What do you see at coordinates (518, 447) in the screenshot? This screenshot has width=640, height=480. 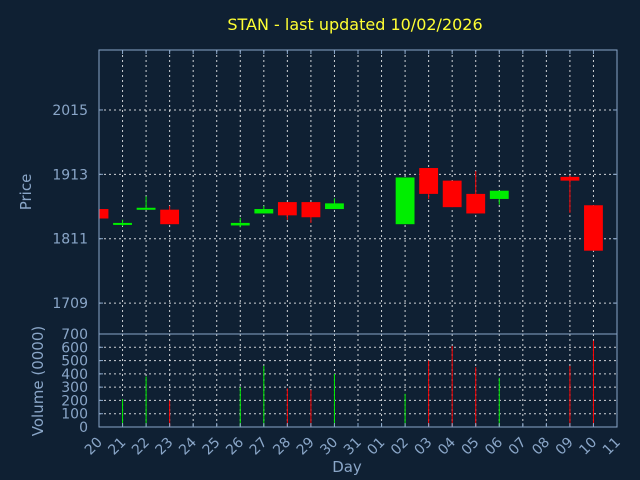 I see `day-tick-label: 07` at bounding box center [518, 447].